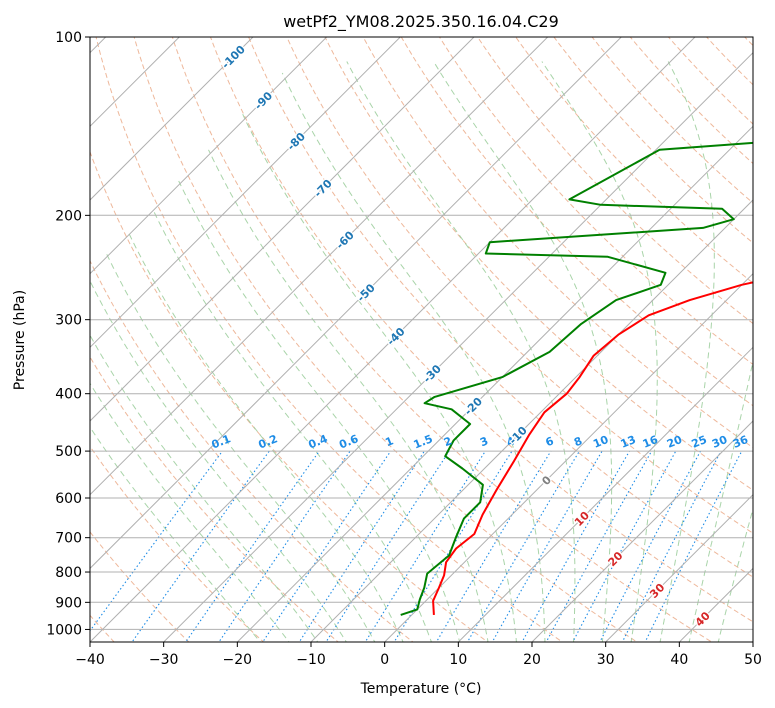 Image resolution: width=775 pixels, height=708 pixels. I want to click on mixing-ratio-label: 6, so click(550, 441).